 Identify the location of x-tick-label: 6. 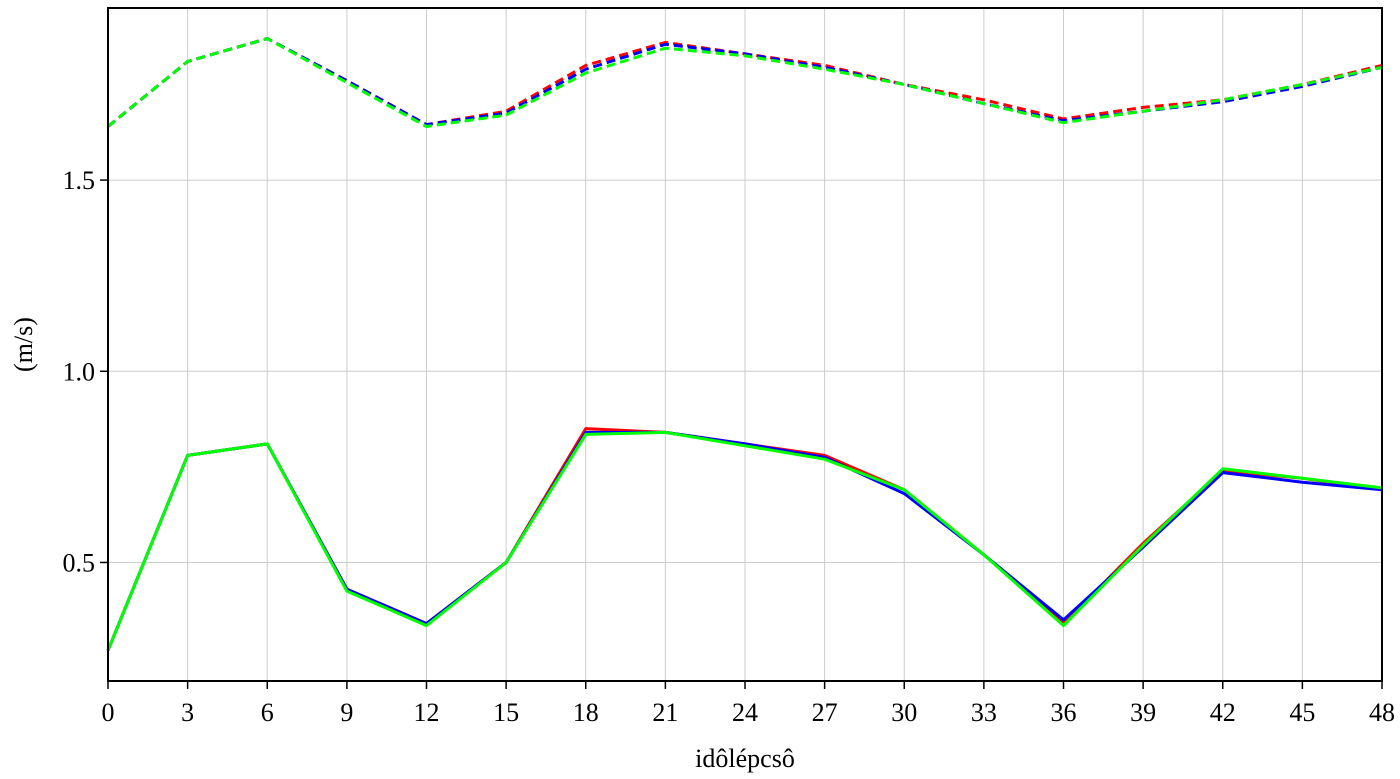
(267, 712).